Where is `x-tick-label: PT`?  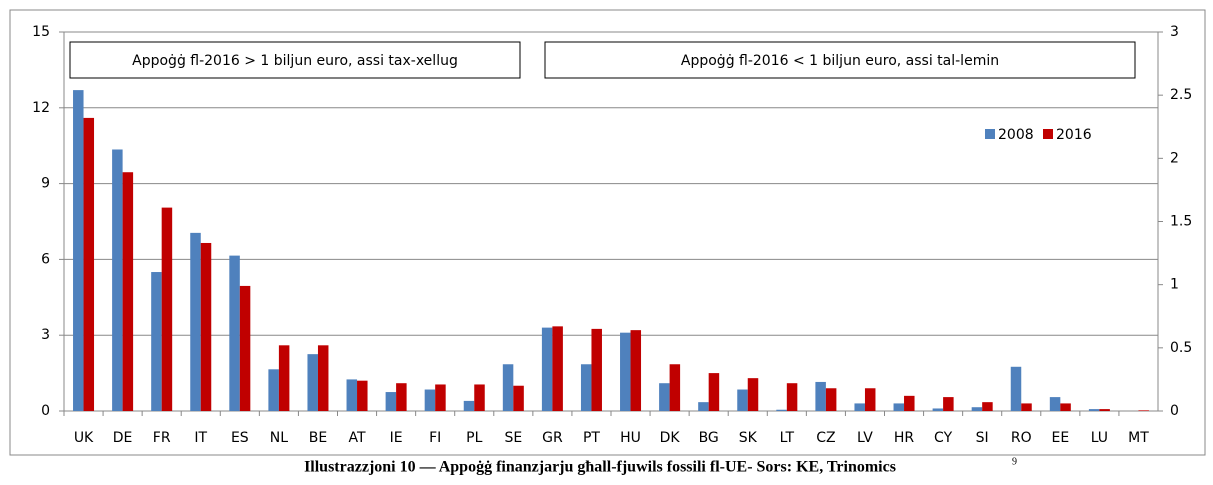
x-tick-label: PT is located at coordinates (591, 438).